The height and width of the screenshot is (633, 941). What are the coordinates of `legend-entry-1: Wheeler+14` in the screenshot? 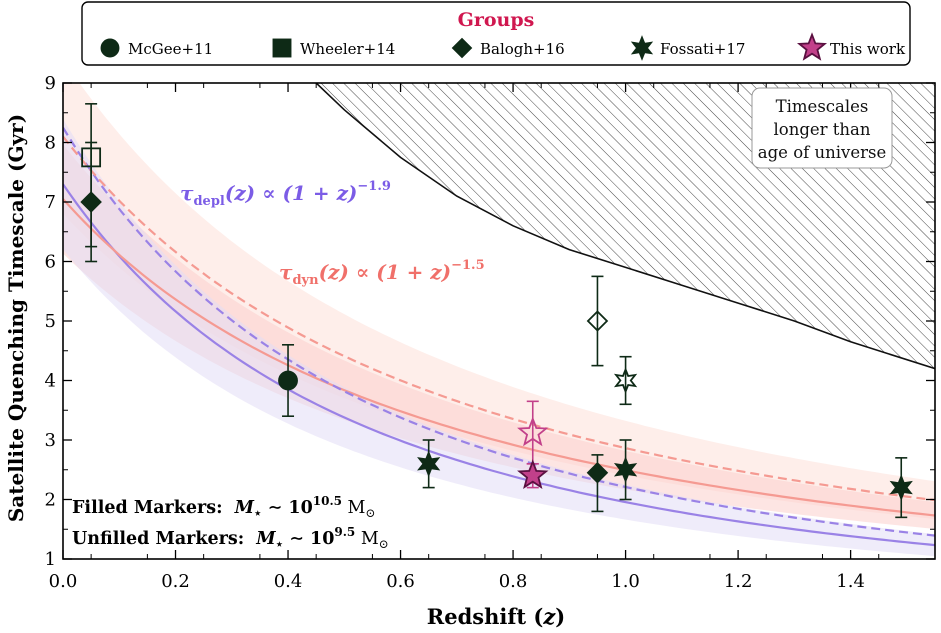 It's located at (333, 48).